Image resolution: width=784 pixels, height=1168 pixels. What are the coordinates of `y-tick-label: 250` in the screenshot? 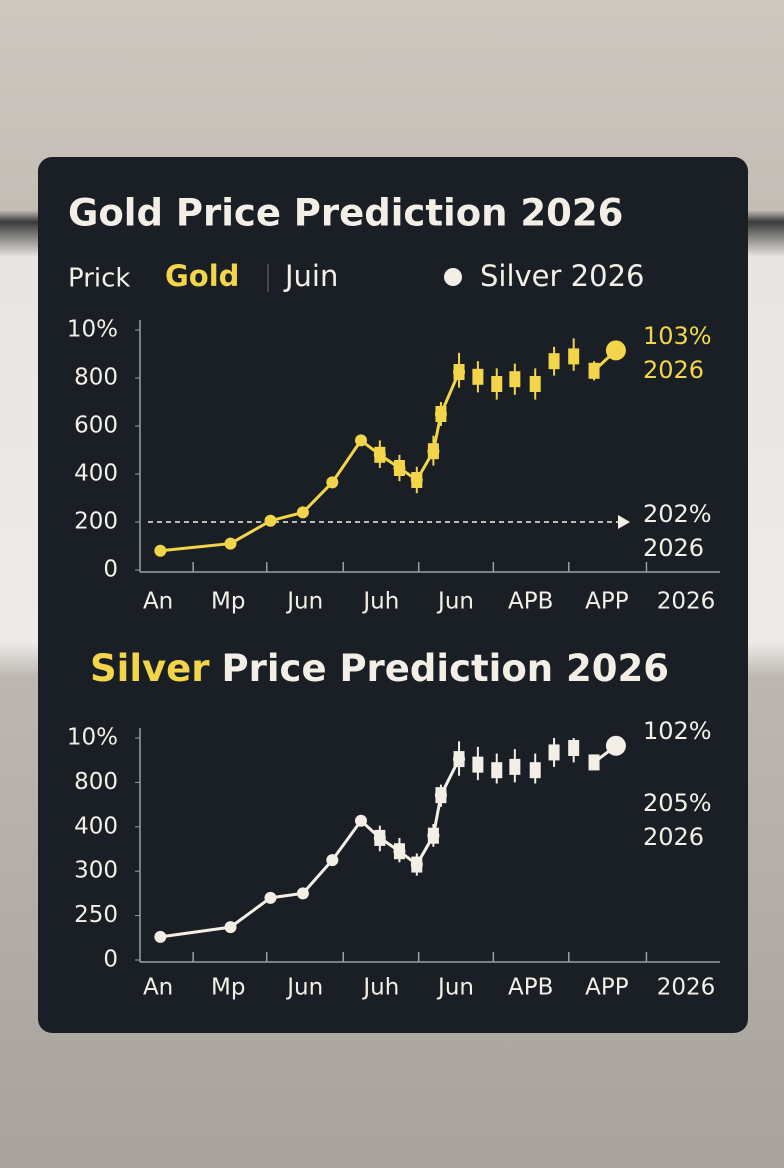 It's located at (96, 915).